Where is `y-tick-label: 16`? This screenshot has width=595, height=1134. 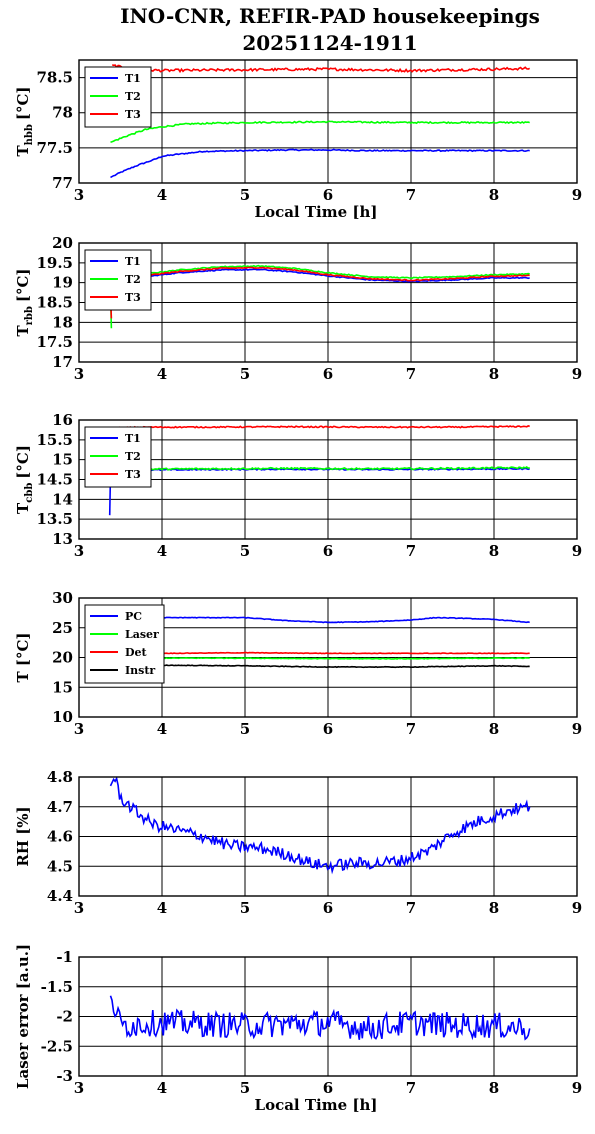 y-tick-label: 16 is located at coordinates (62, 420).